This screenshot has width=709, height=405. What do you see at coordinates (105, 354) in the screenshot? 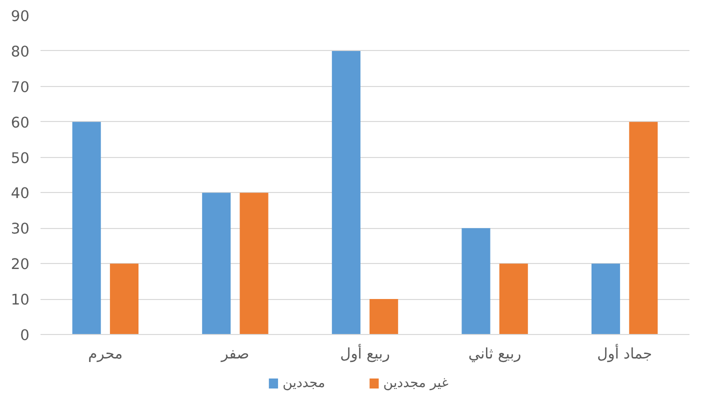
I see `x-tick-label: محرم` at bounding box center [105, 354].